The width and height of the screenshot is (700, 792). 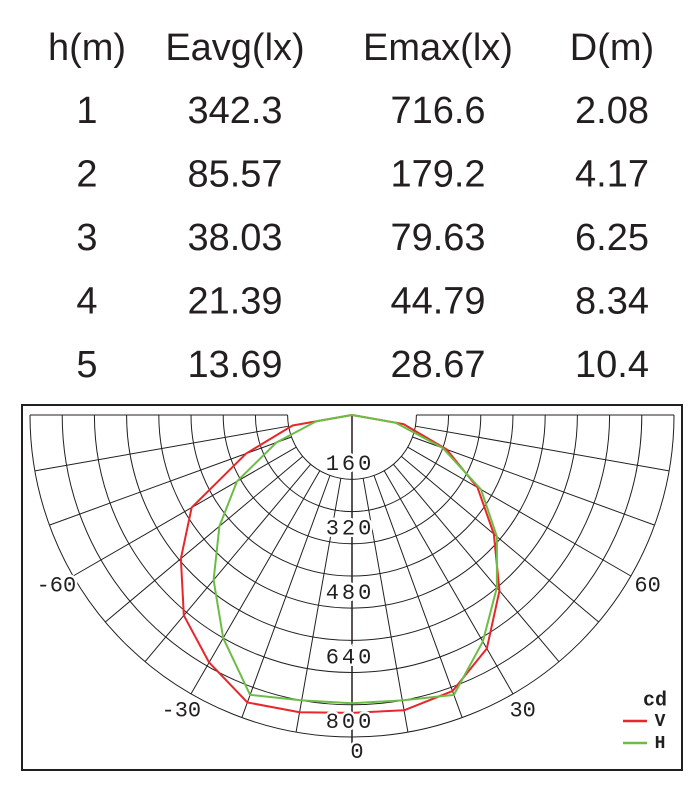 What do you see at coordinates (356, 752) in the screenshot?
I see `angle-tick-label: 0` at bounding box center [356, 752].